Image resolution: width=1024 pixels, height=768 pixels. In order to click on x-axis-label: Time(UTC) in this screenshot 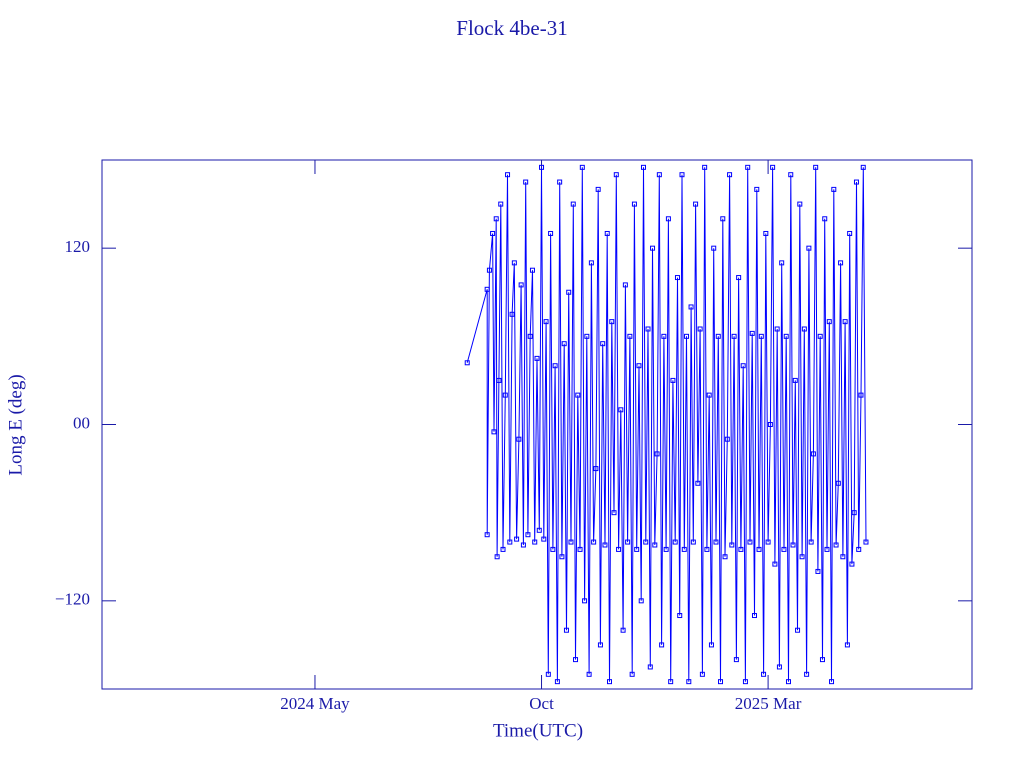, I will do `click(538, 730)`.